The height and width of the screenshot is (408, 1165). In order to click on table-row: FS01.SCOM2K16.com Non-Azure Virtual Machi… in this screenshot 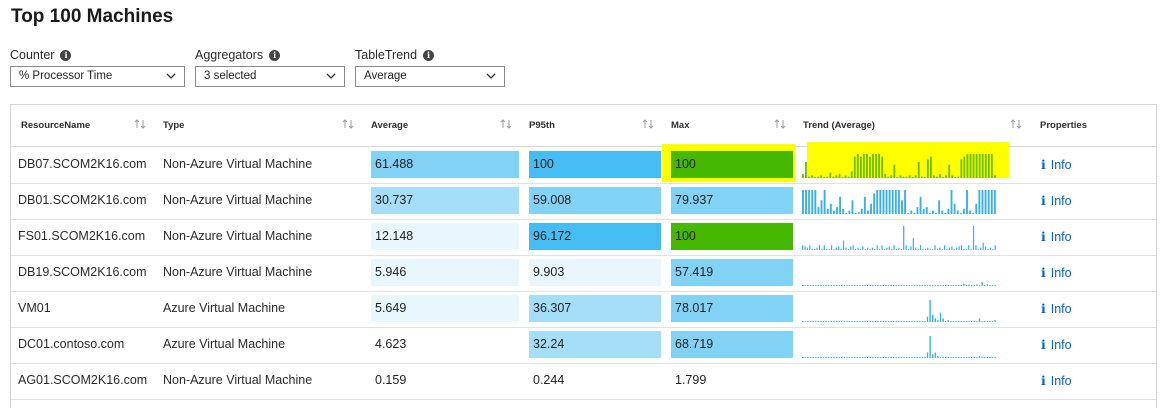, I will do `click(583, 237)`.